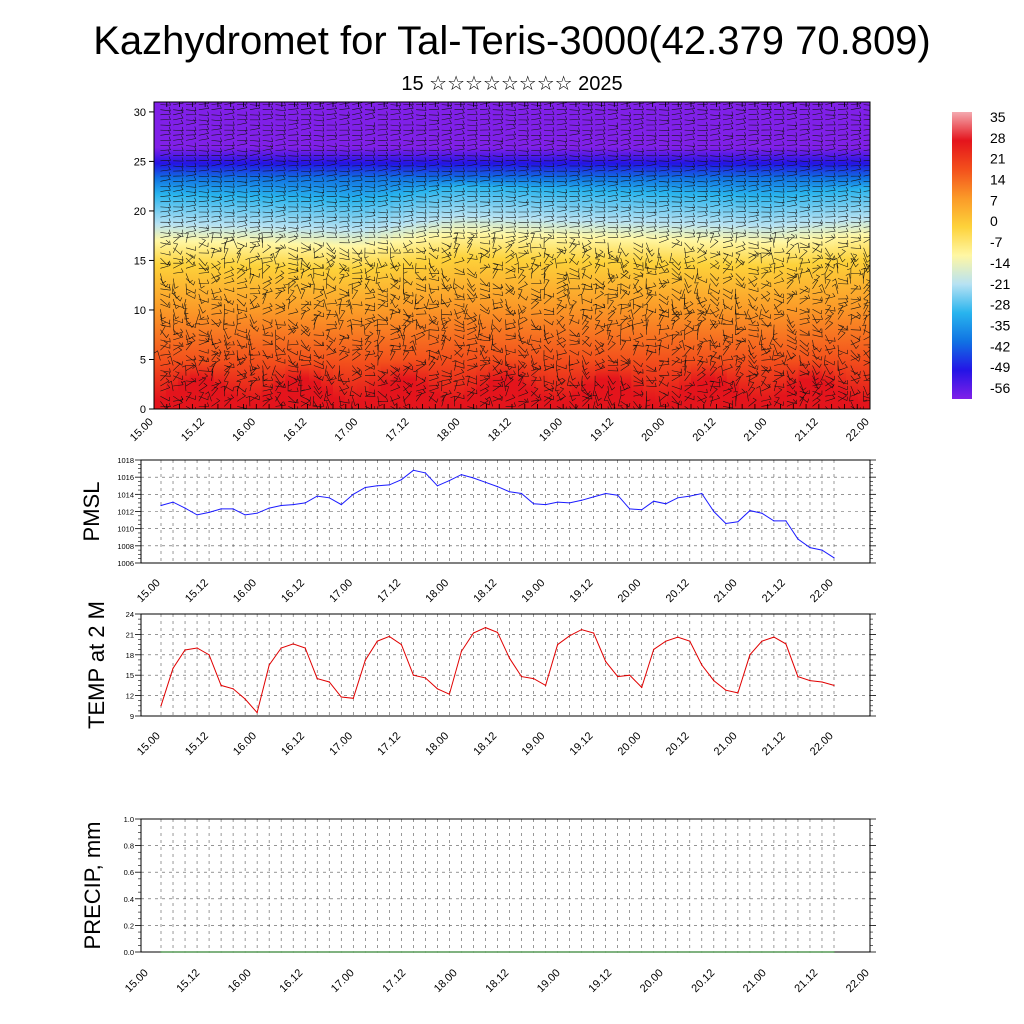 The image size is (1024, 1024). What do you see at coordinates (1000, 367) in the screenshot?
I see `colorbar-label: -49` at bounding box center [1000, 367].